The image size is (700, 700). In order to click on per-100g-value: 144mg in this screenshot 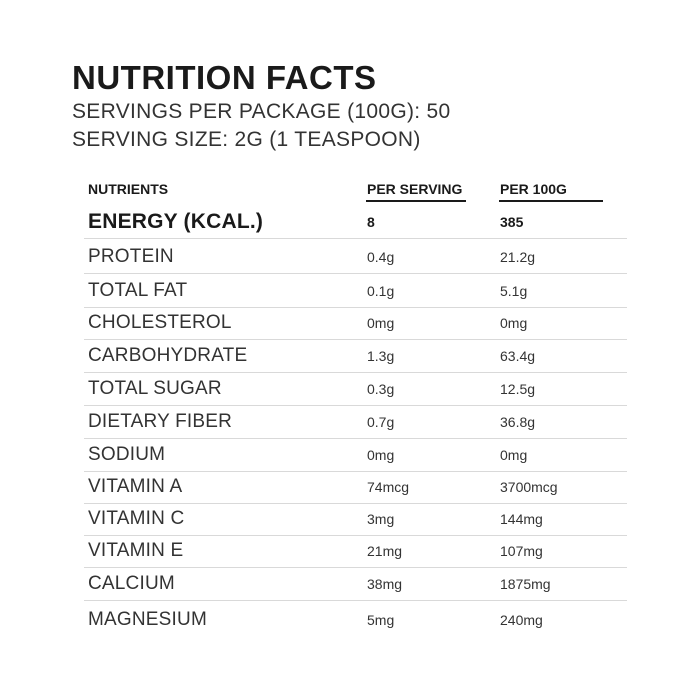, I will do `click(521, 518)`.